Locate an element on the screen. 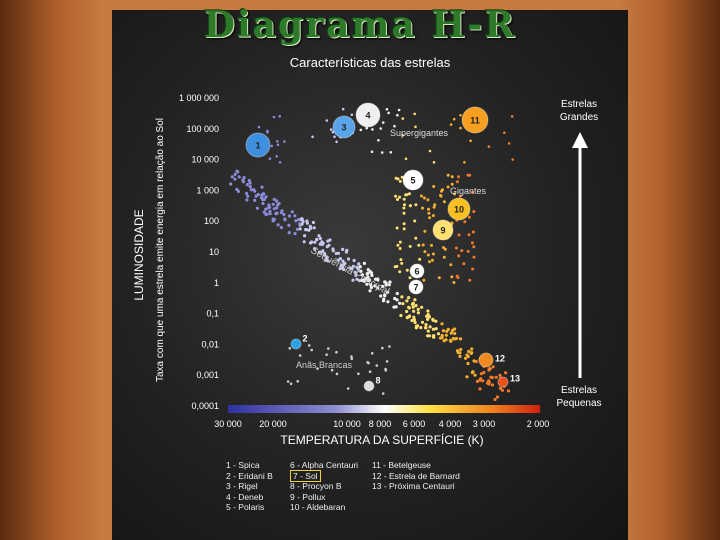 The width and height of the screenshot is (720, 540). legend-item: 8 - Procyon B is located at coordinates (316, 486).